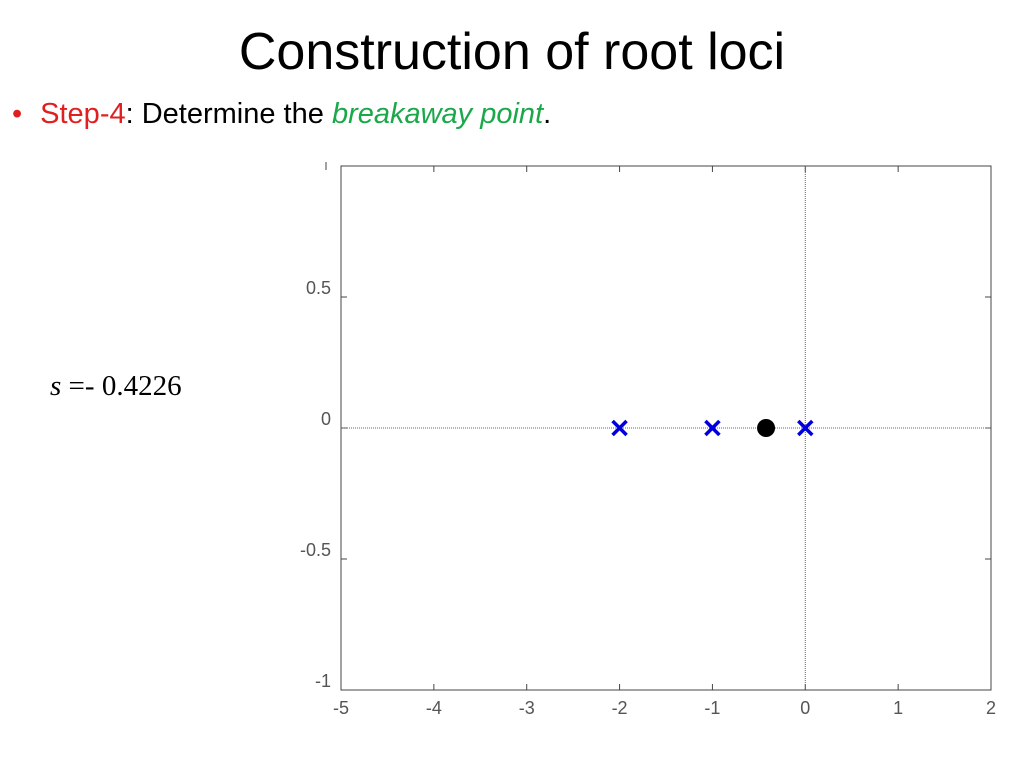  What do you see at coordinates (434, 708) in the screenshot?
I see `x-tick-label: -4` at bounding box center [434, 708].